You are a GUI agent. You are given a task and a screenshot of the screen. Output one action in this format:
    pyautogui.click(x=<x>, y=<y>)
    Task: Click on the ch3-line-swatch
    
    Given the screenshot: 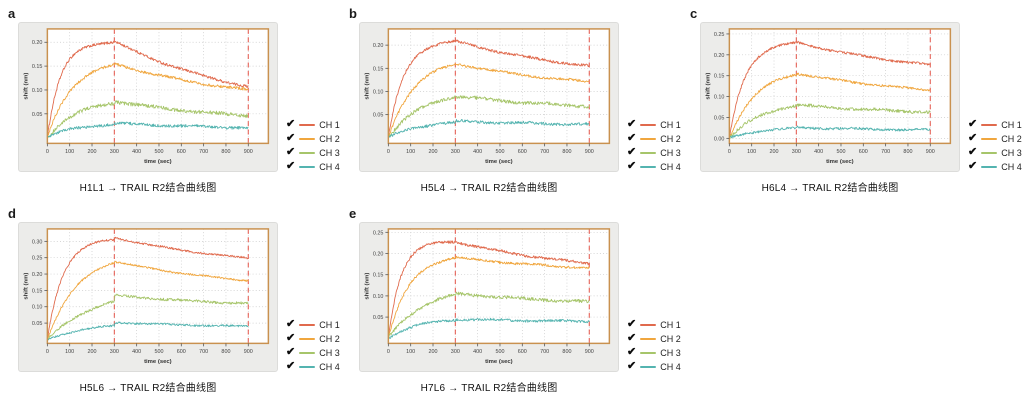 What is the action you would take?
    pyautogui.click(x=648, y=352)
    